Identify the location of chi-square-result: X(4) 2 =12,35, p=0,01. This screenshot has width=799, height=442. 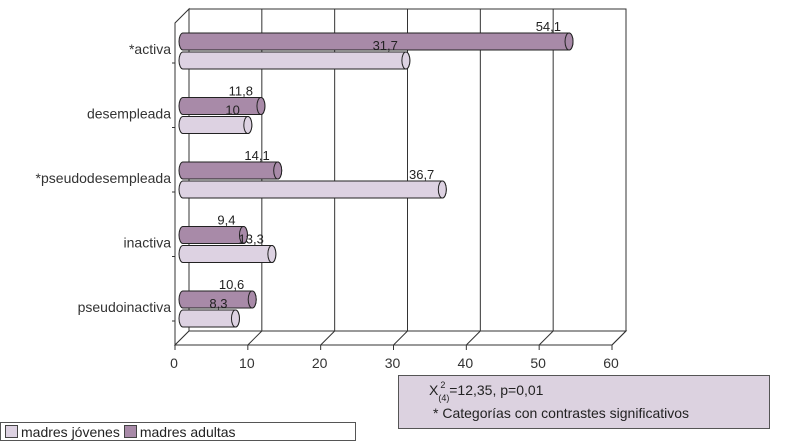
(486, 391).